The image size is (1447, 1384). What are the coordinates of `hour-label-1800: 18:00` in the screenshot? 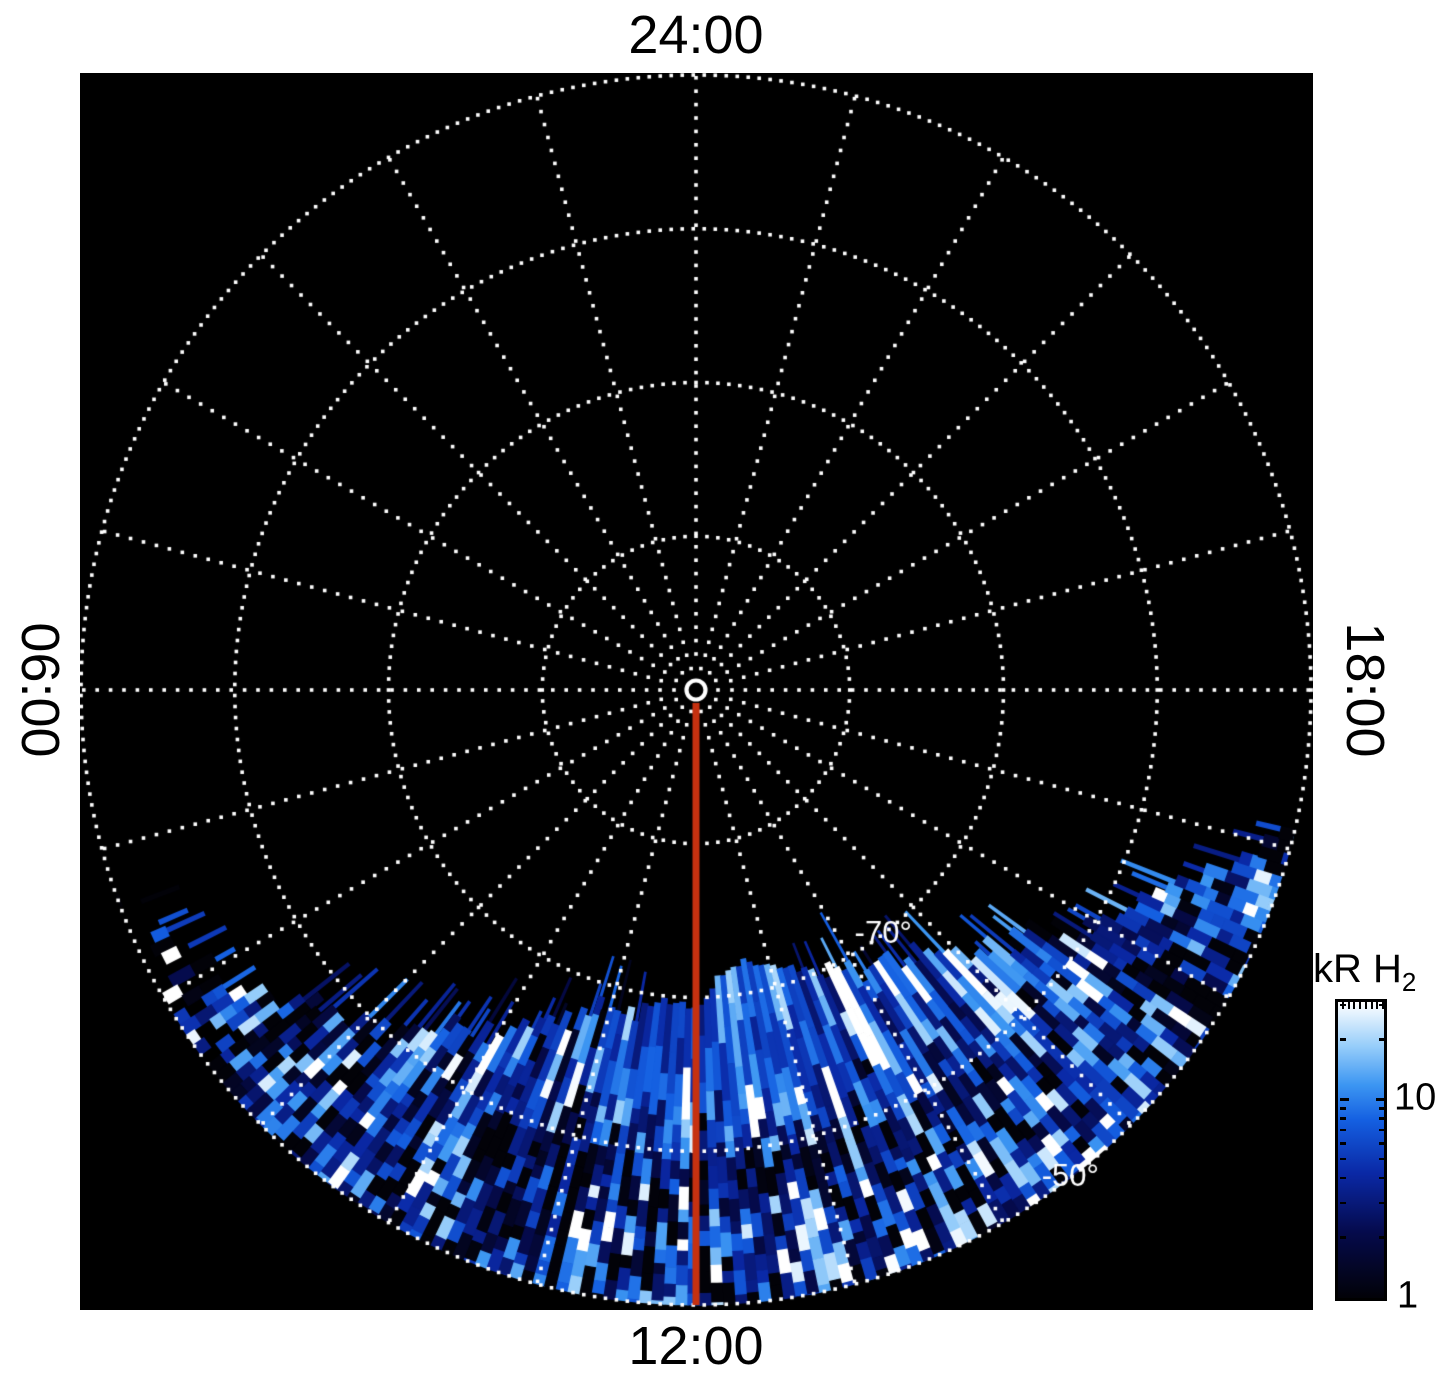 It's located at (1365, 690).